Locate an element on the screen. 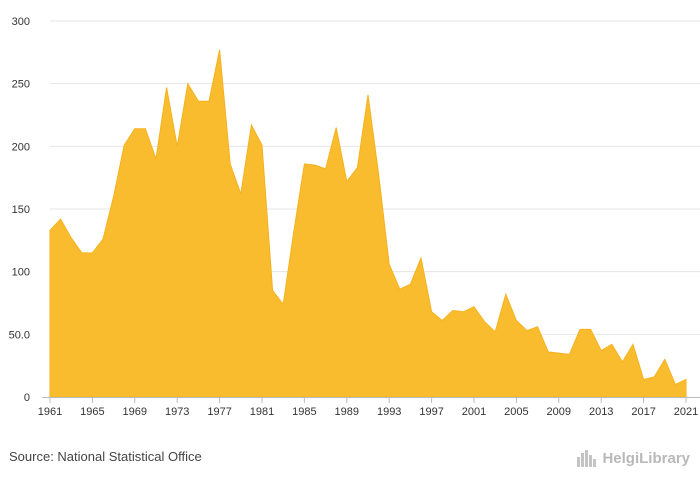 This screenshot has height=483, width=700. brand-name: HelgiLibrary is located at coordinates (646, 458).